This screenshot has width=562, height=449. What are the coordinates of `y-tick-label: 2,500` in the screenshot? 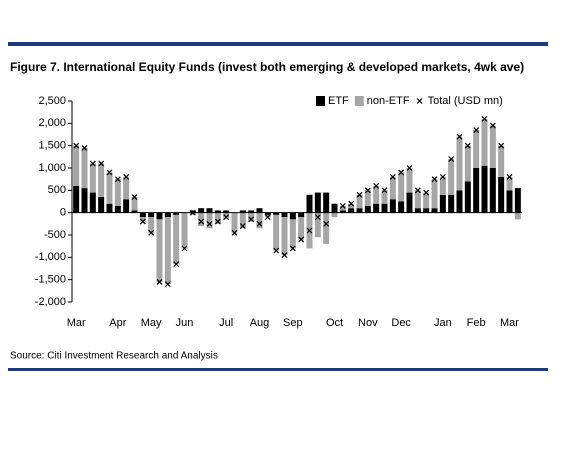 It's located at (52, 101).